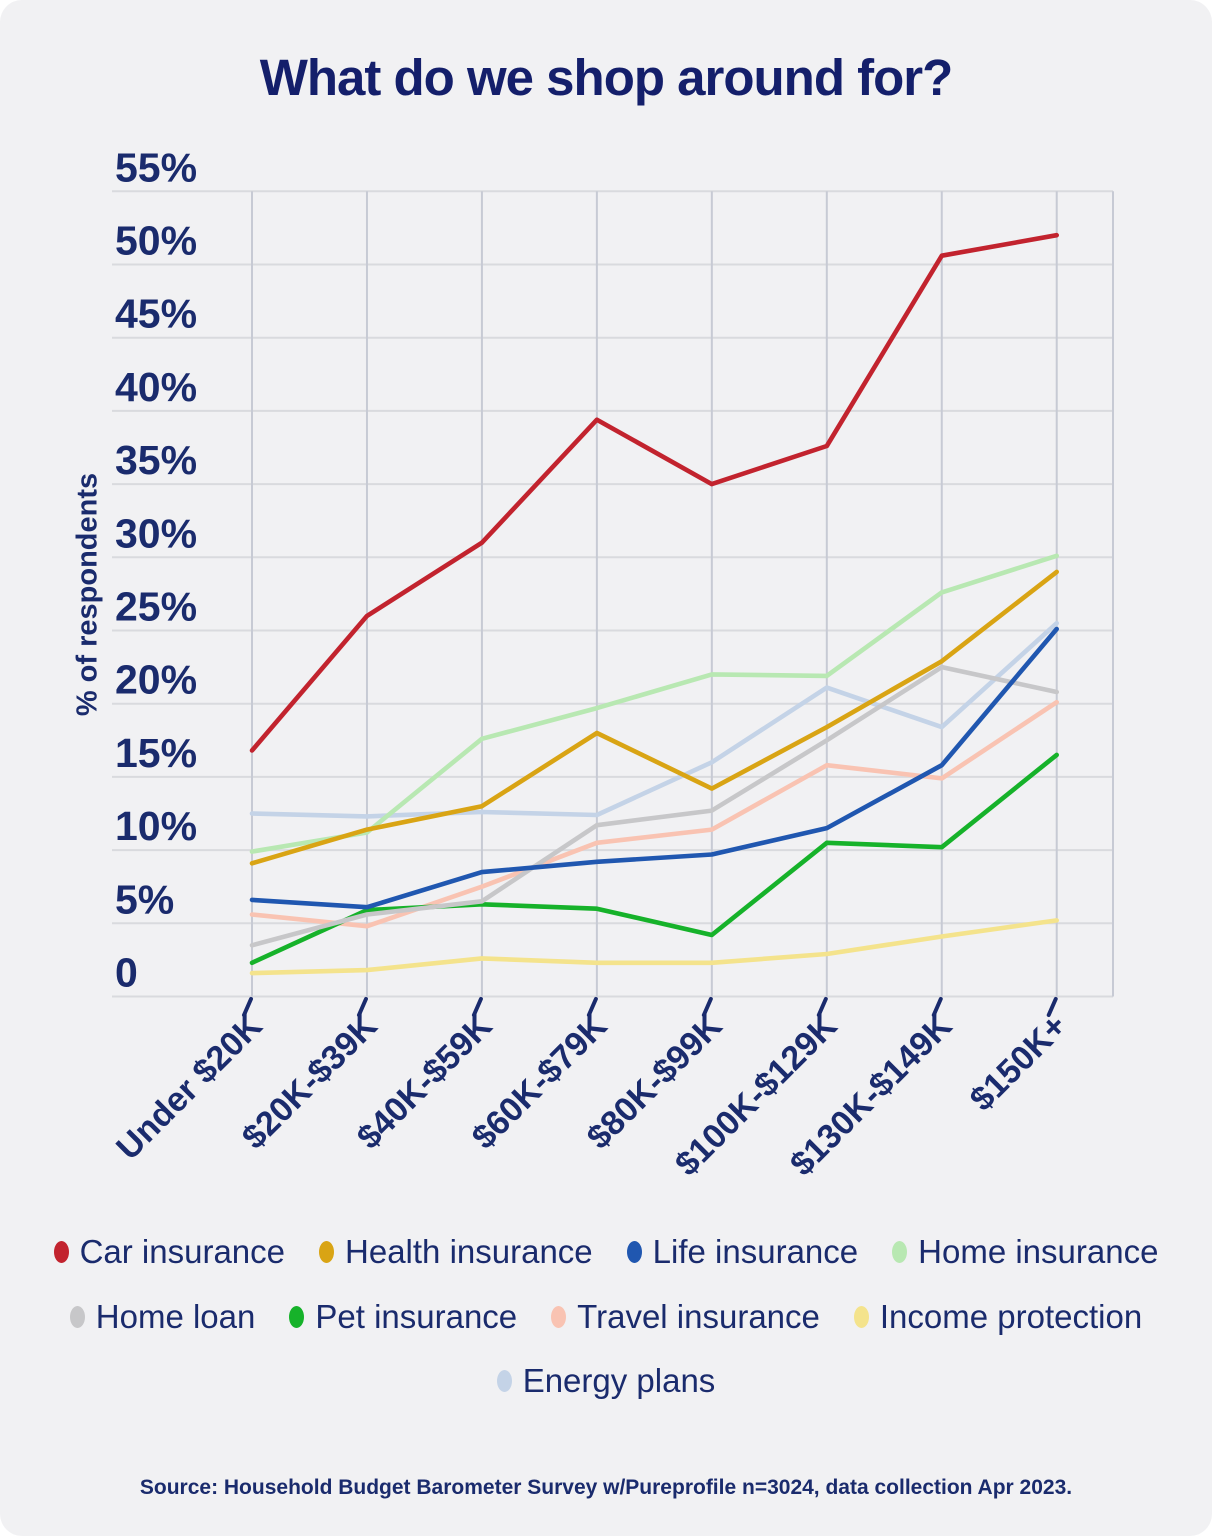 This screenshot has height=1536, width=1212. Describe the element at coordinates (156, 167) in the screenshot. I see `y-tick-label: 55%` at that location.